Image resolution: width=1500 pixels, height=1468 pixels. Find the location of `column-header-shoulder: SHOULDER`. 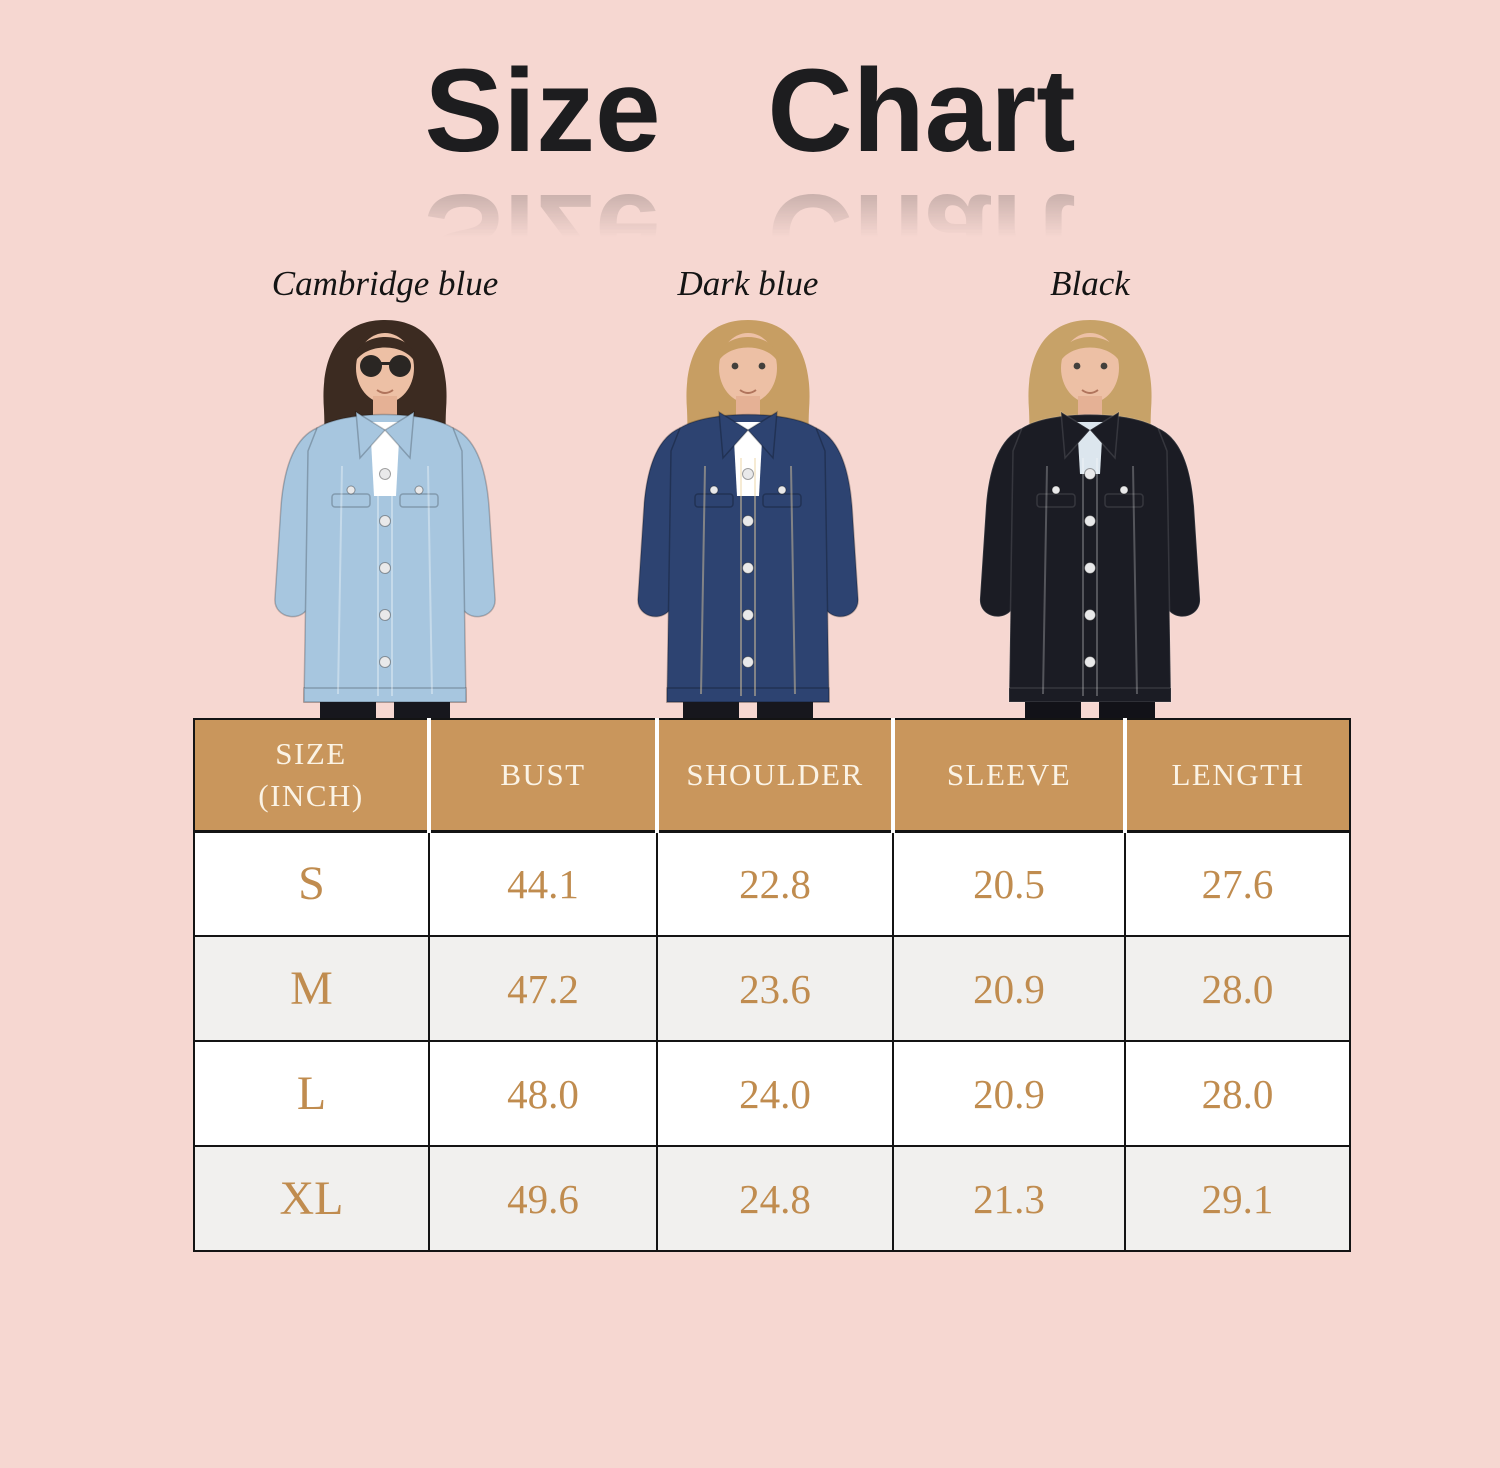

column-header-shoulder: SHOULDER is located at coordinates (774, 775).